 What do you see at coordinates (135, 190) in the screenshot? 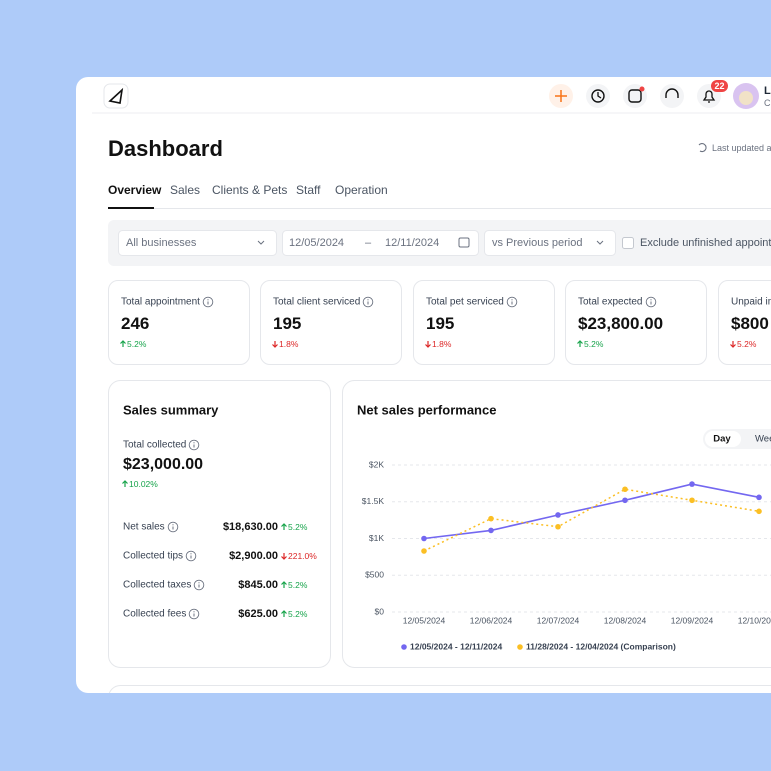
I see `tab: Overview` at bounding box center [135, 190].